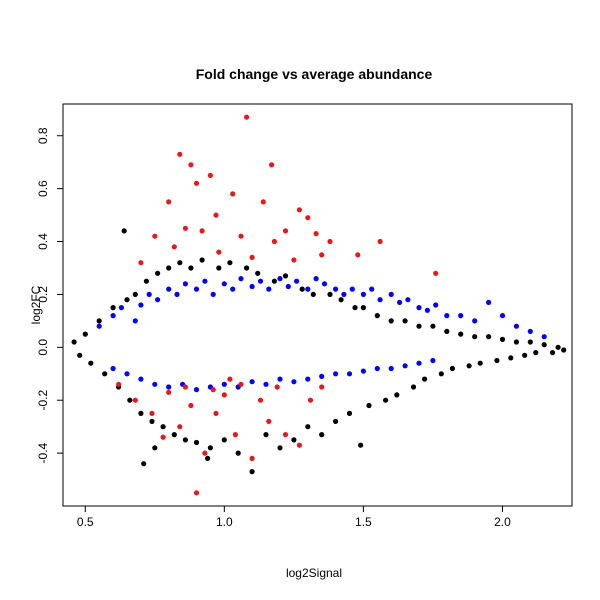 This screenshot has width=600, height=600. Describe the element at coordinates (43, 294) in the screenshot. I see `y-tick-label-3: 0.2` at that location.